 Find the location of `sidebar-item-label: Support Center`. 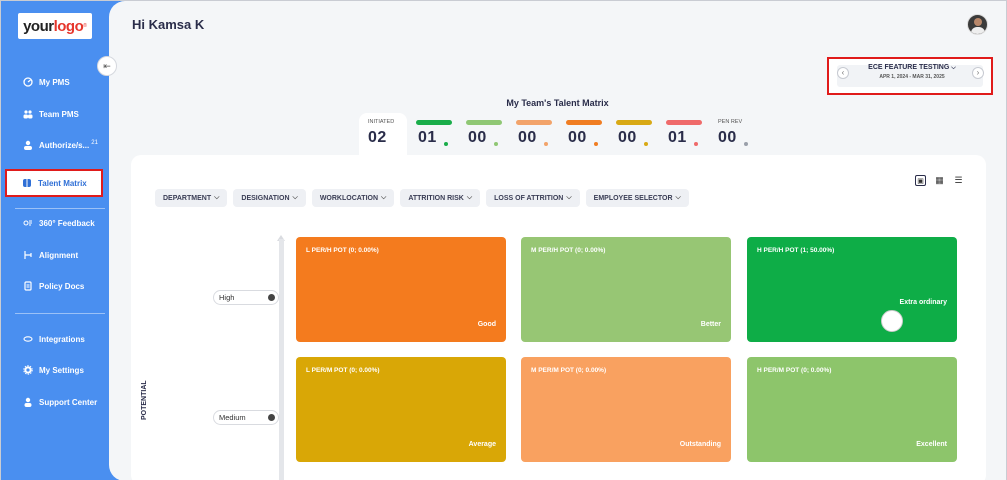

sidebar-item-label: Support Center is located at coordinates (68, 402).